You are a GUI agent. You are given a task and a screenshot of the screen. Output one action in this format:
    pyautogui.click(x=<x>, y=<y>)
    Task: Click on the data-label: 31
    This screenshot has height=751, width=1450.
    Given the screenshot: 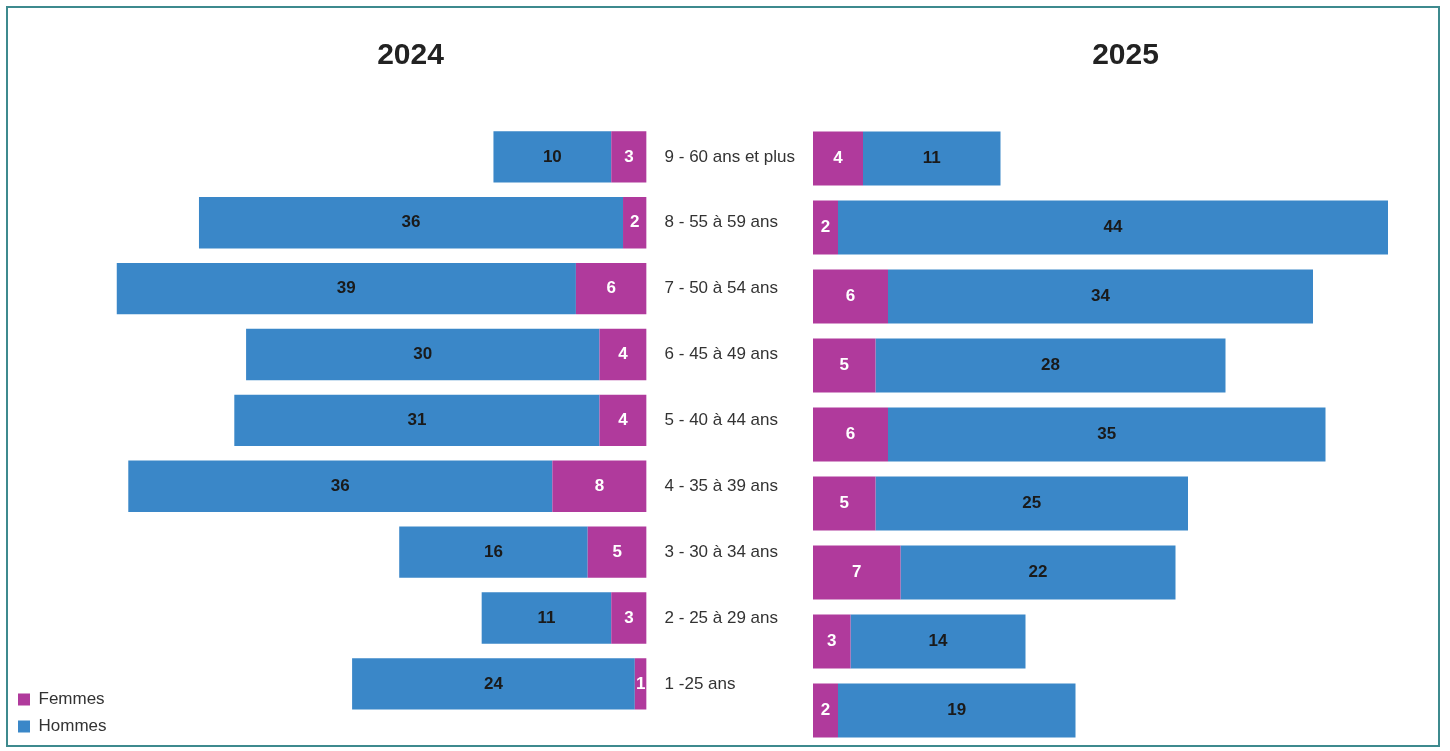 What is the action you would take?
    pyautogui.click(x=417, y=420)
    